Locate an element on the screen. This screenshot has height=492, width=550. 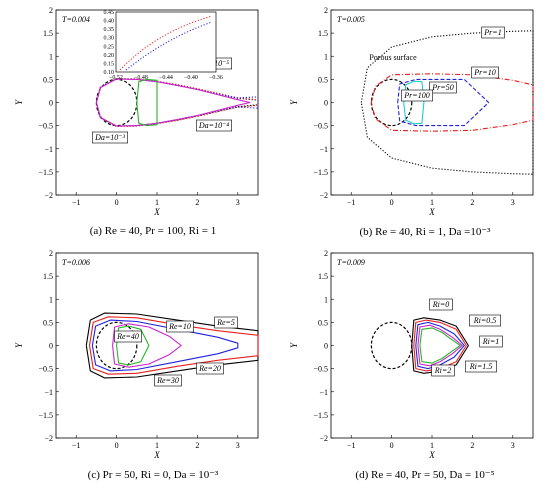
annotation-label: Re=30 is located at coordinates (167, 380).